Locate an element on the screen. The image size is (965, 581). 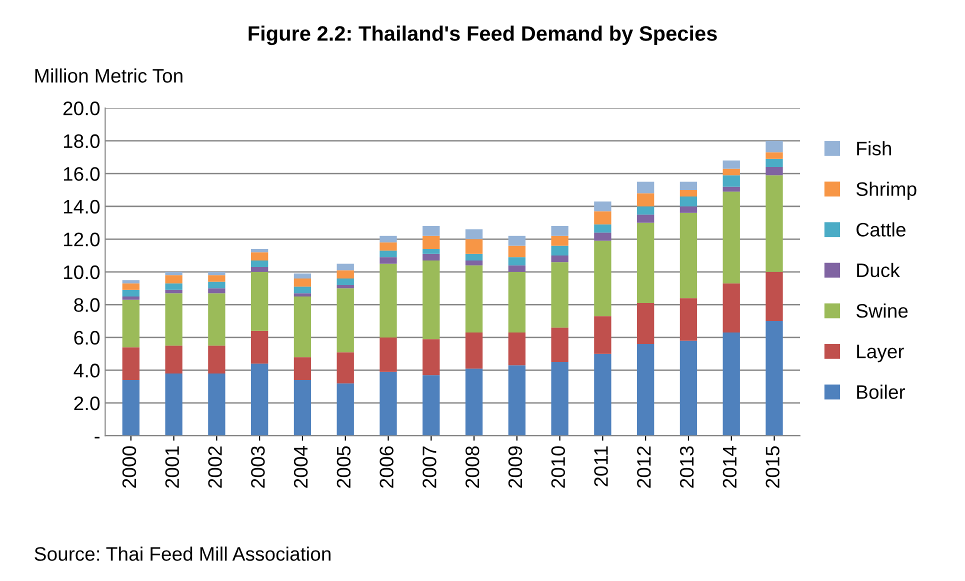
x-tick-label: 2013 is located at coordinates (687, 467).